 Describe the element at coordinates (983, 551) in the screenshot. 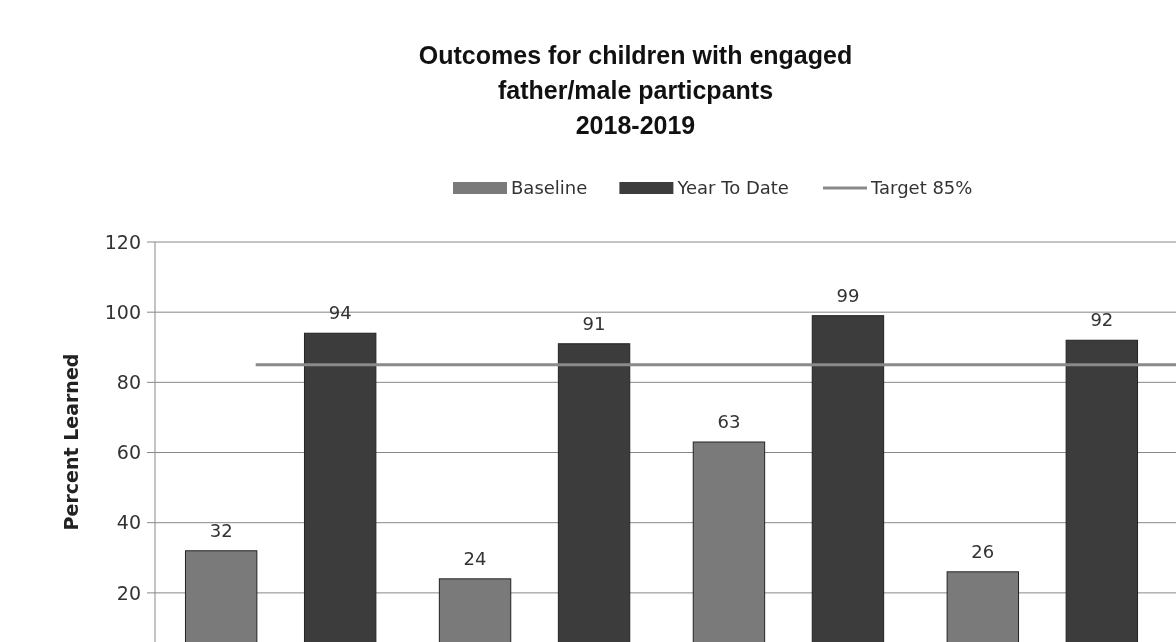

I see `data-label: 26` at that location.